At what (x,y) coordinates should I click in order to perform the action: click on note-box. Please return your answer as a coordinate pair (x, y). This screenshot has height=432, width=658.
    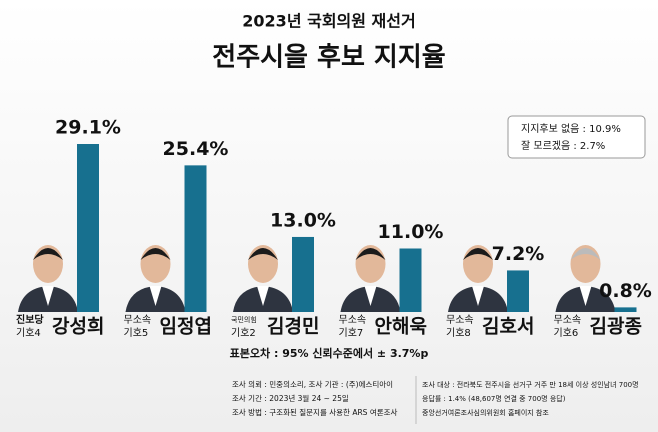
    Looking at the image, I should click on (576, 137).